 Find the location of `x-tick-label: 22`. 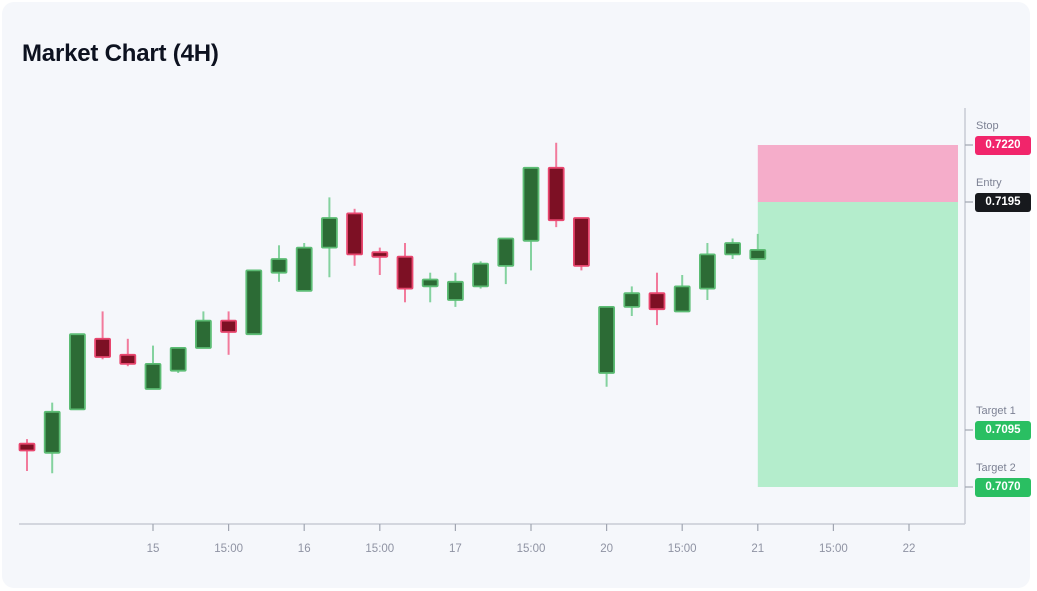

x-tick-label: 22 is located at coordinates (909, 549).